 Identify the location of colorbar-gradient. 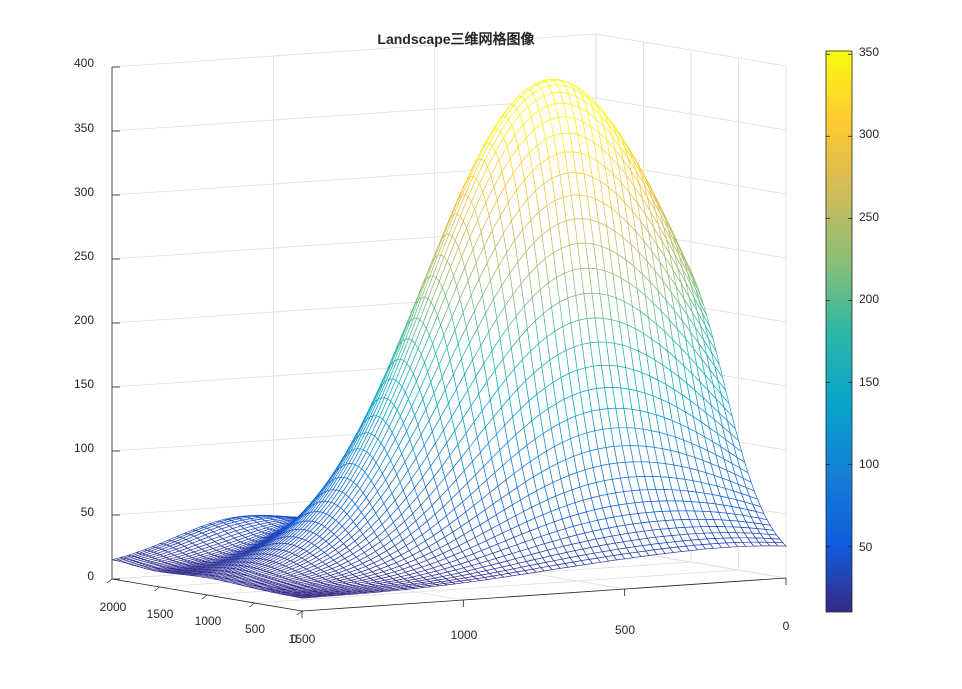
(839, 331).